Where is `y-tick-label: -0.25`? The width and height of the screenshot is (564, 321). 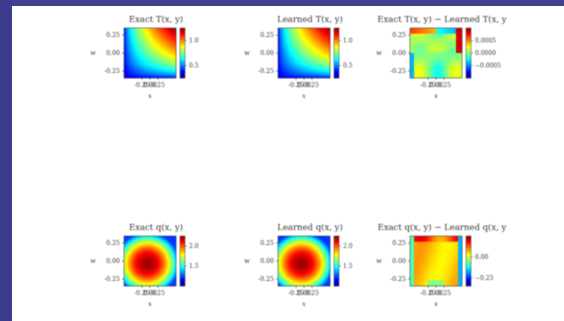 y-tick-label: -0.25 is located at coordinates (266, 279).